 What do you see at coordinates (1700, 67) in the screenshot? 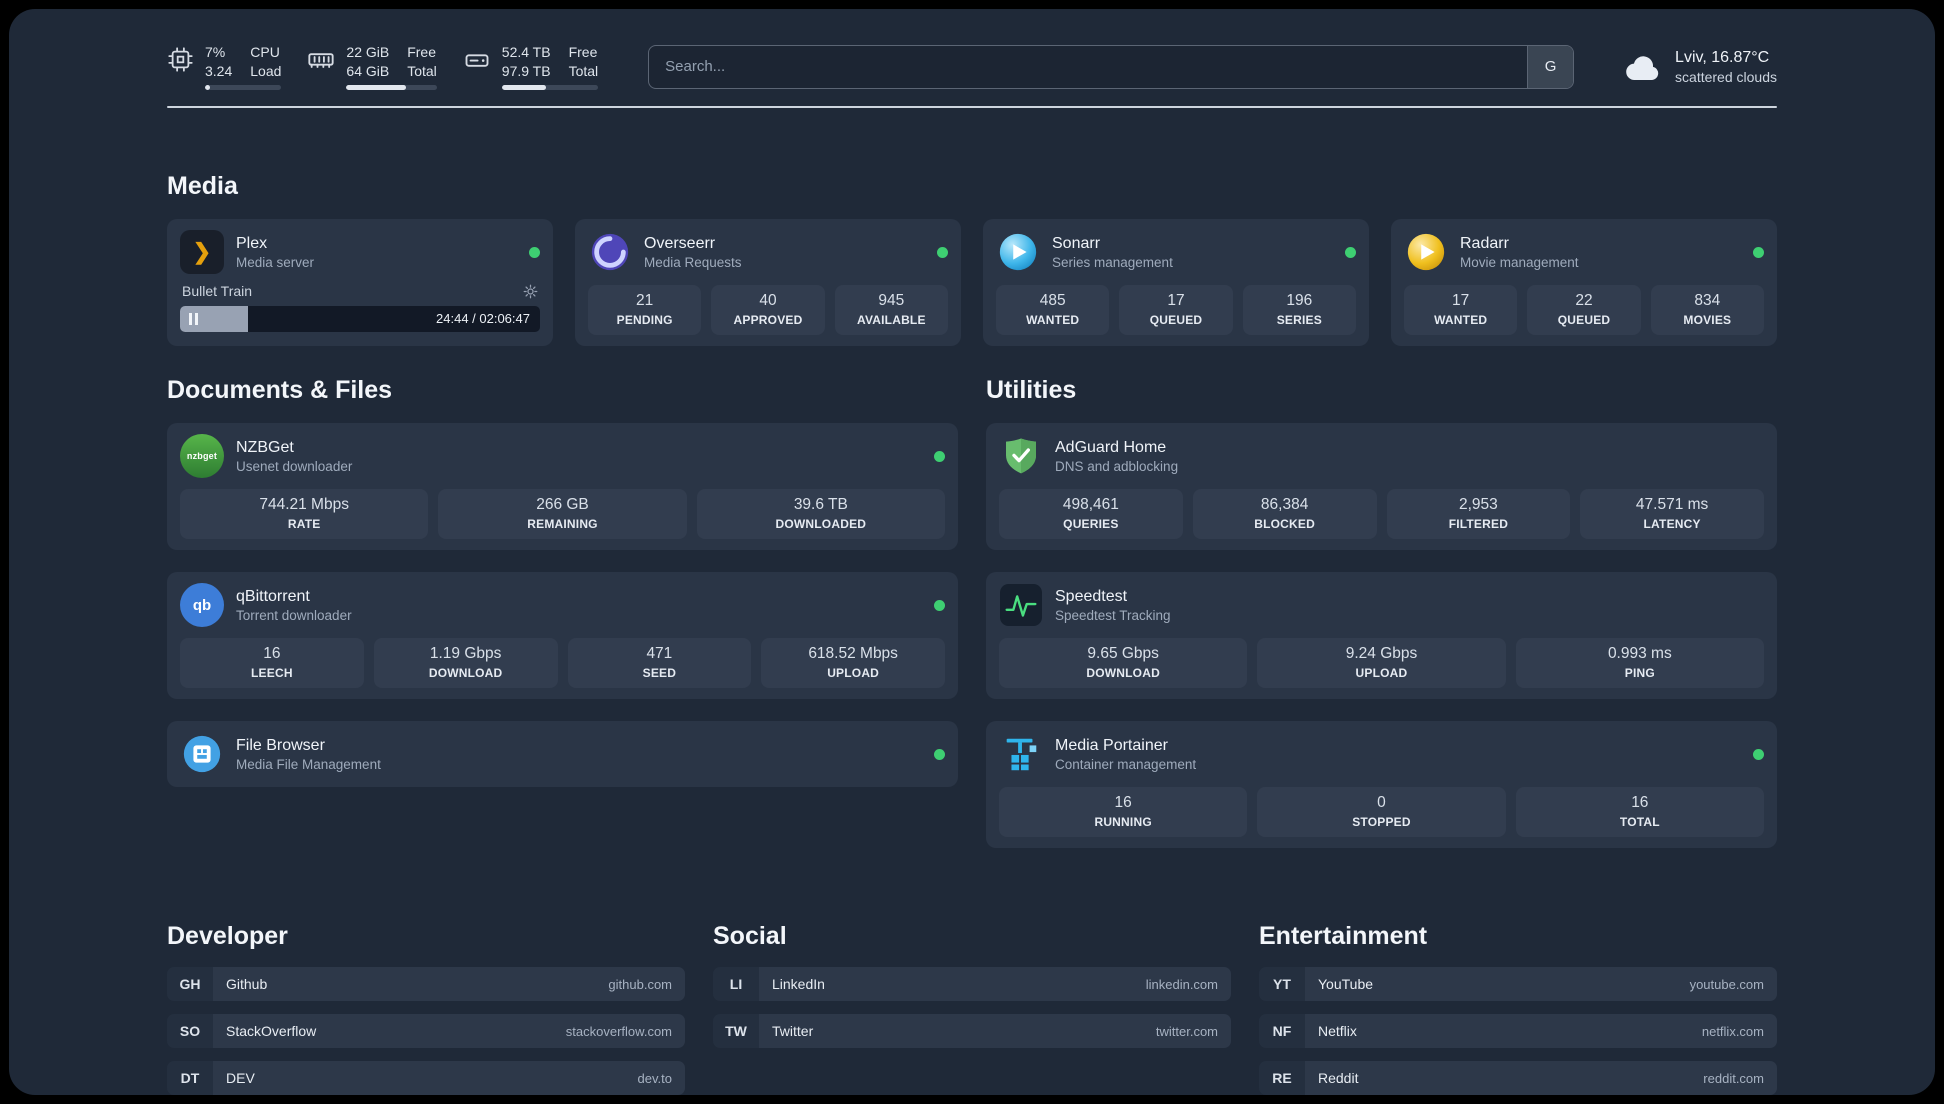
I see `weather-widget: Lviv, 16.87°C scattered clouds` at bounding box center [1700, 67].